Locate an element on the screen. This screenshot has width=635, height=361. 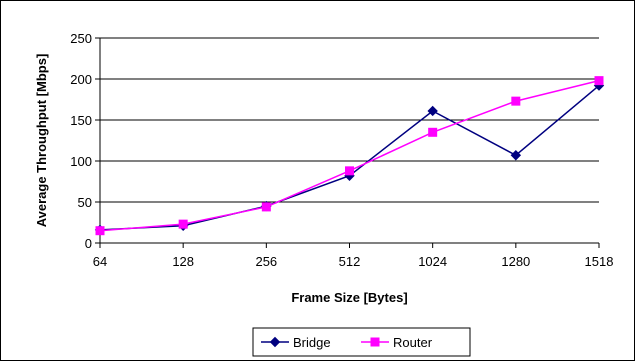
x-tick-label: 1518 is located at coordinates (599, 261).